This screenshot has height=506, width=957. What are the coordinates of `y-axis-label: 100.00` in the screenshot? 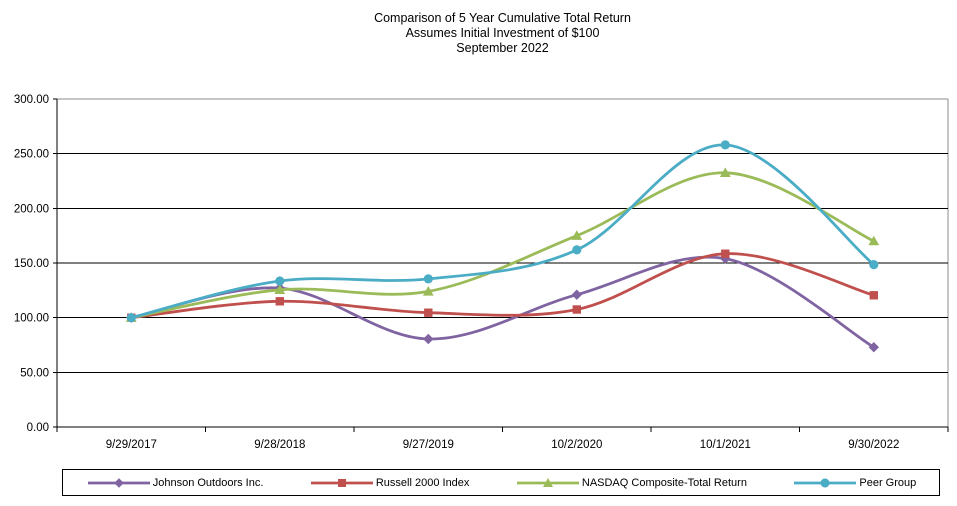 It's located at (31, 319).